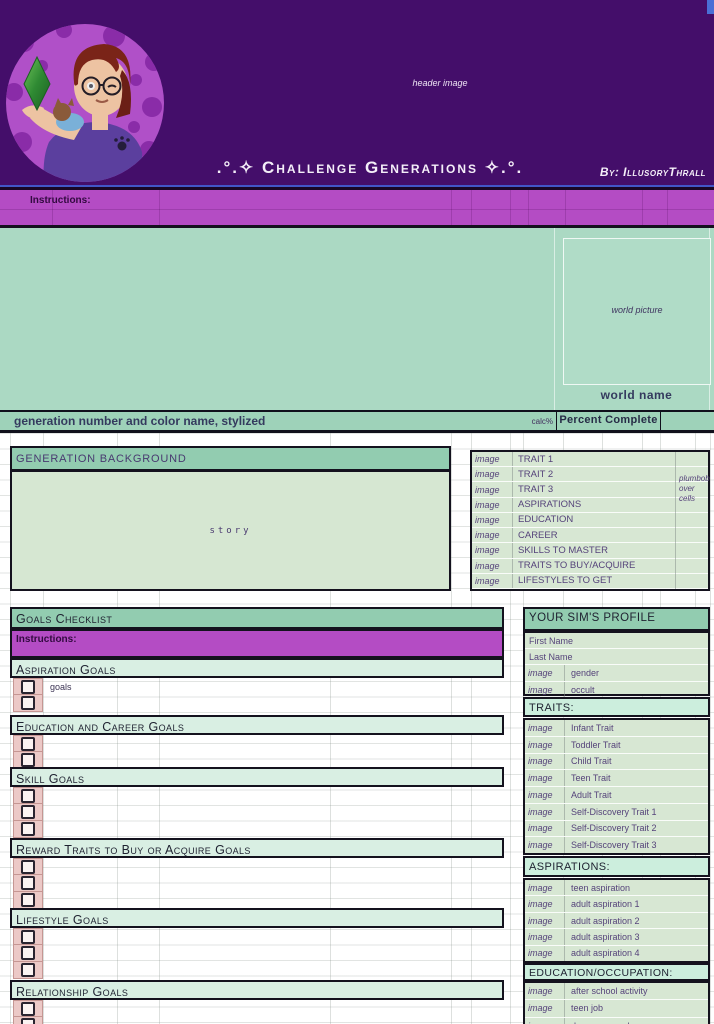 This screenshot has height=1024, width=714. Describe the element at coordinates (61, 686) in the screenshot. I see `goal-text: goals` at that location.